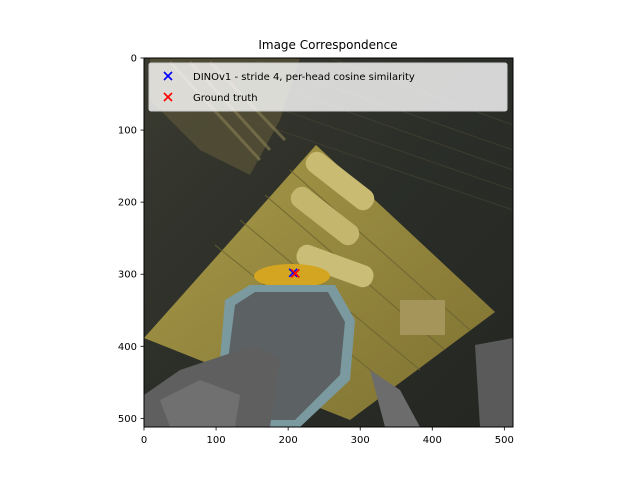 The height and width of the screenshot is (480, 640). I want to click on chart-title: Image Correspondence, so click(327, 45).